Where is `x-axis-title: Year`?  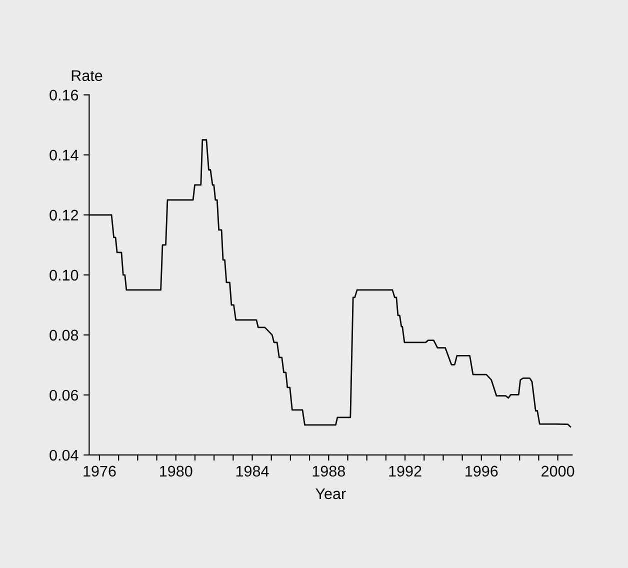
x-axis-title: Year is located at coordinates (331, 494).